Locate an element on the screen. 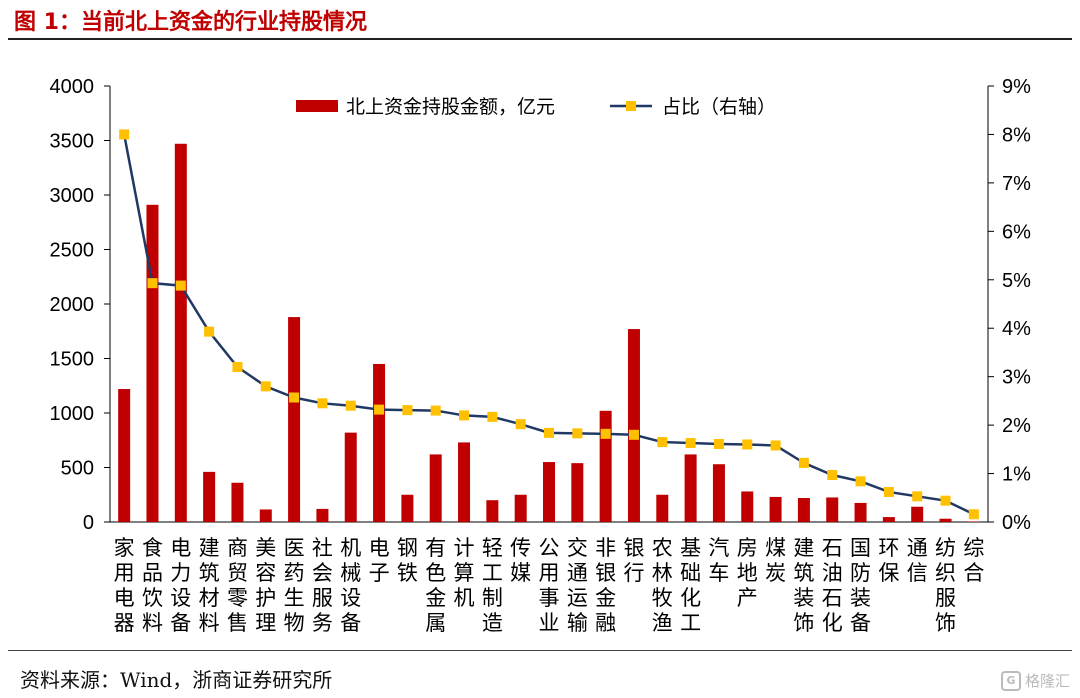  left-tick-label: 500 is located at coordinates (77, 469).